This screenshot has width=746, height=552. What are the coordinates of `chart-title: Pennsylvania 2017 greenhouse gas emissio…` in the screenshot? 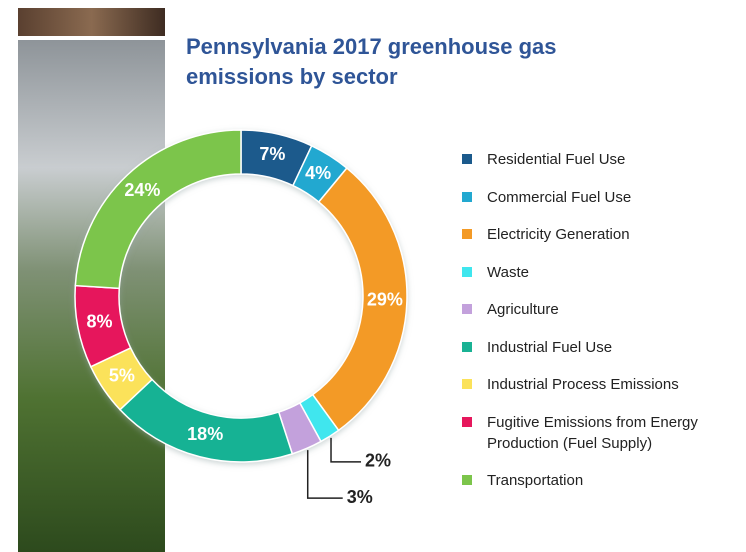 It's located at (371, 61).